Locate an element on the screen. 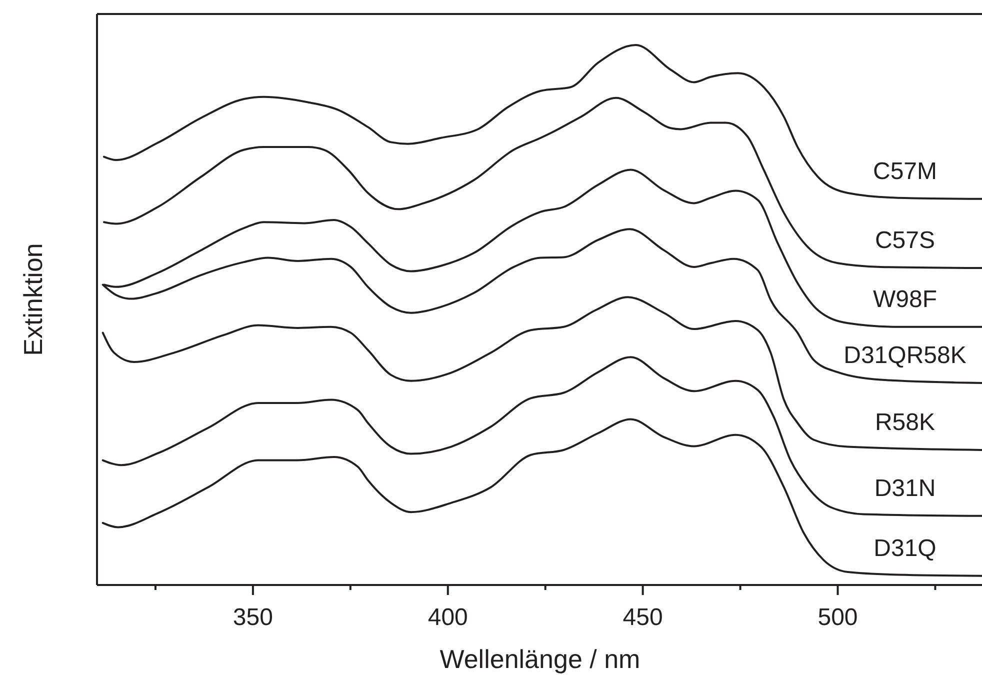  series-label: C57S is located at coordinates (905, 240).